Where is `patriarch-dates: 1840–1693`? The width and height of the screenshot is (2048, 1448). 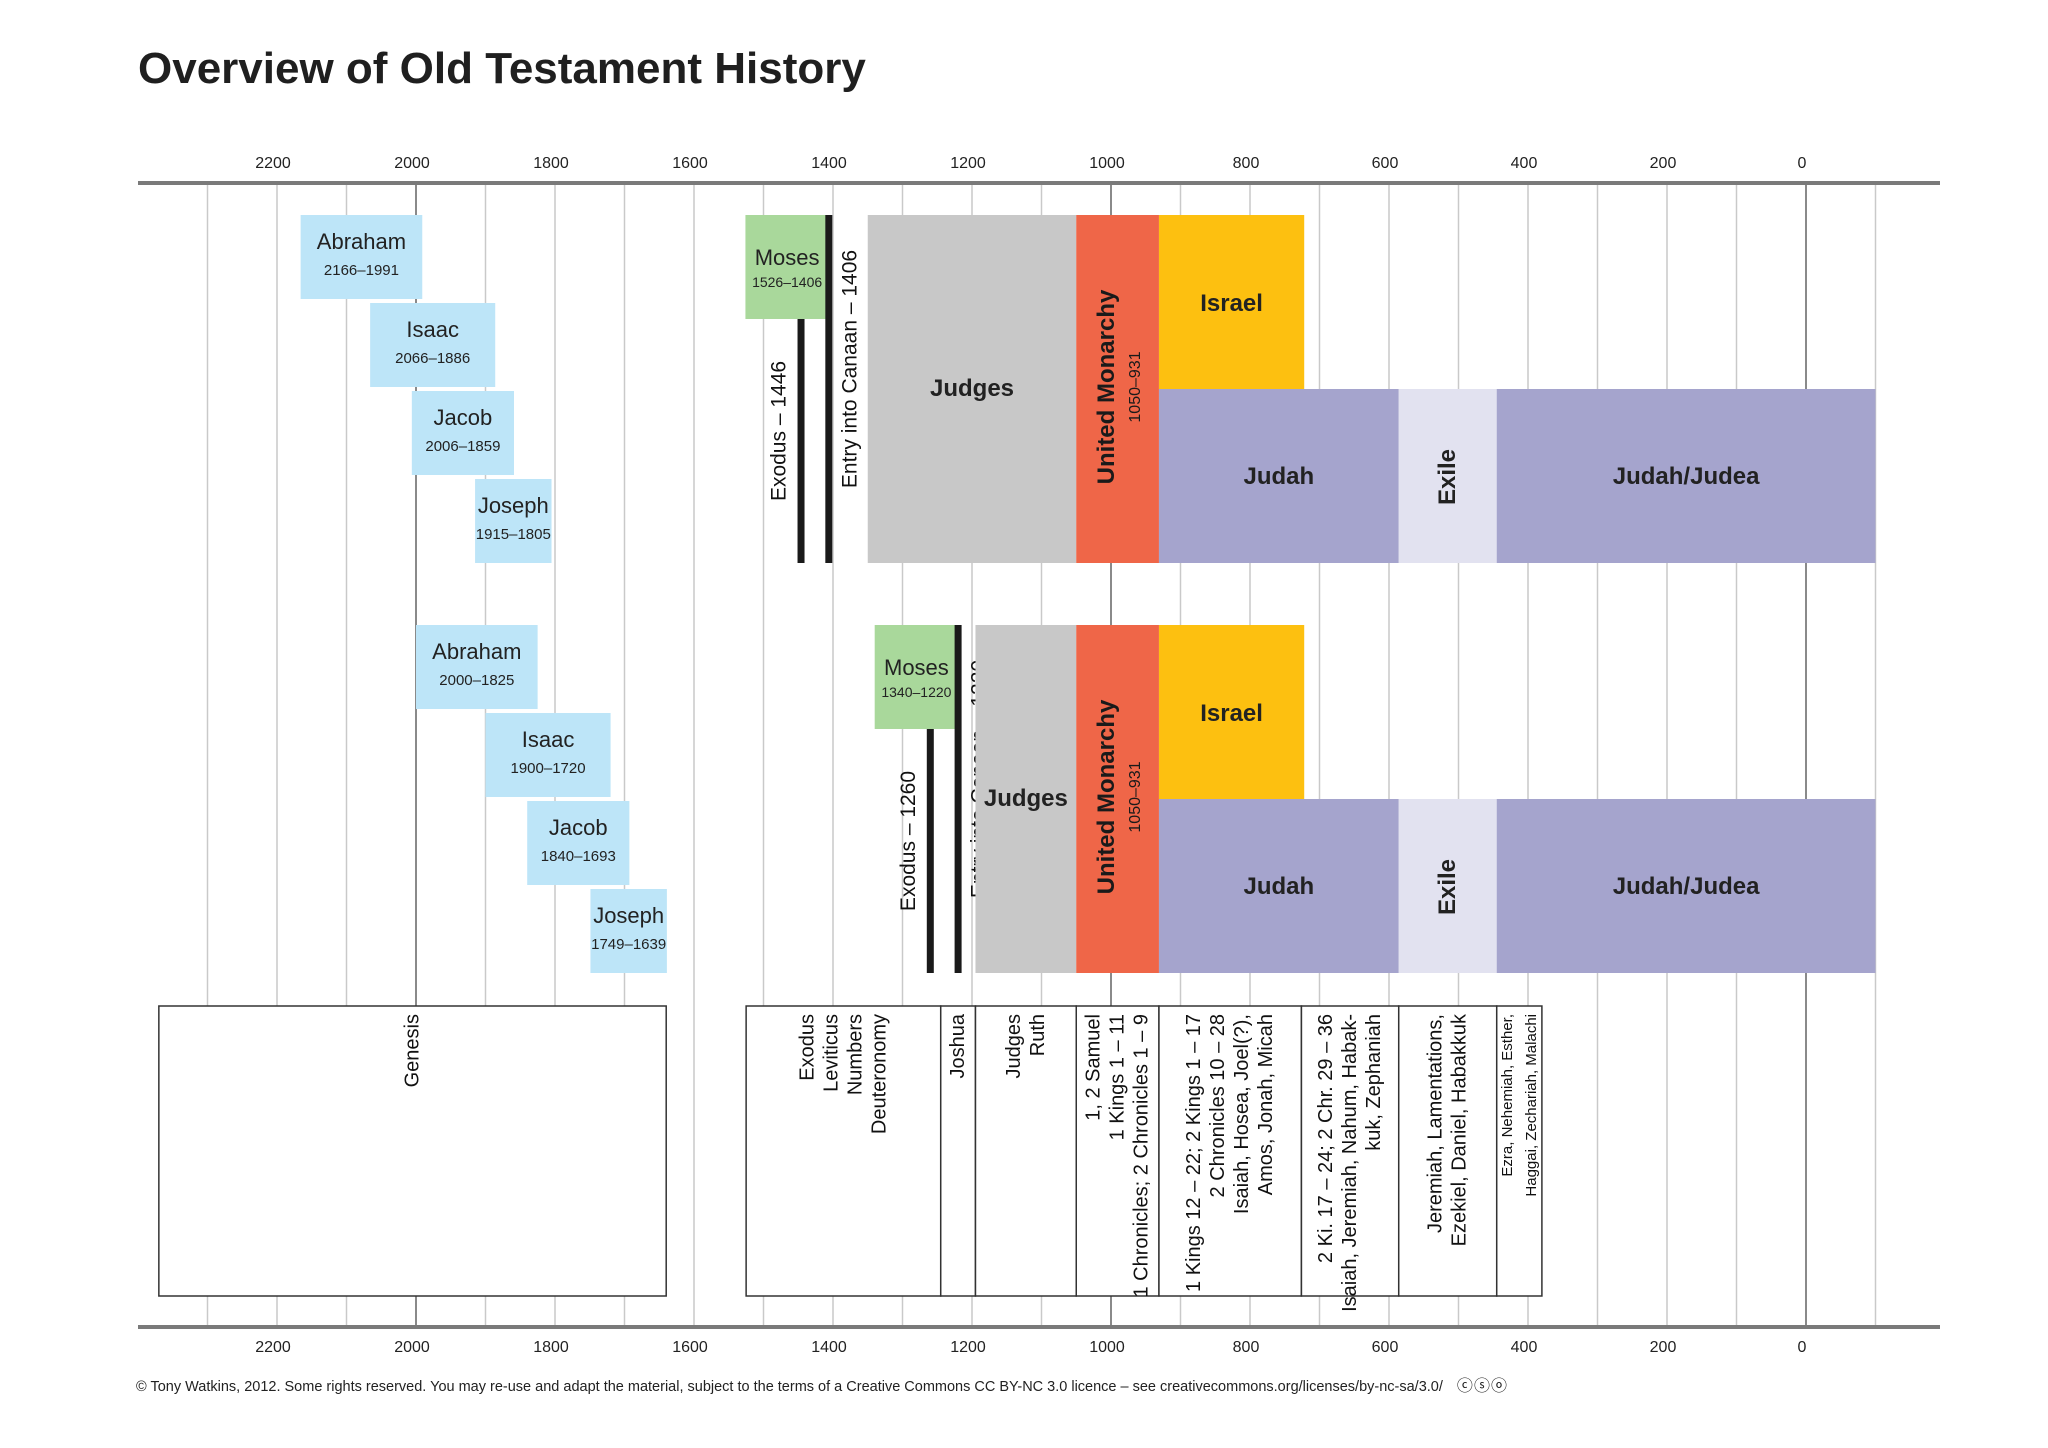 patriarch-dates: 1840–1693 is located at coordinates (578, 856).